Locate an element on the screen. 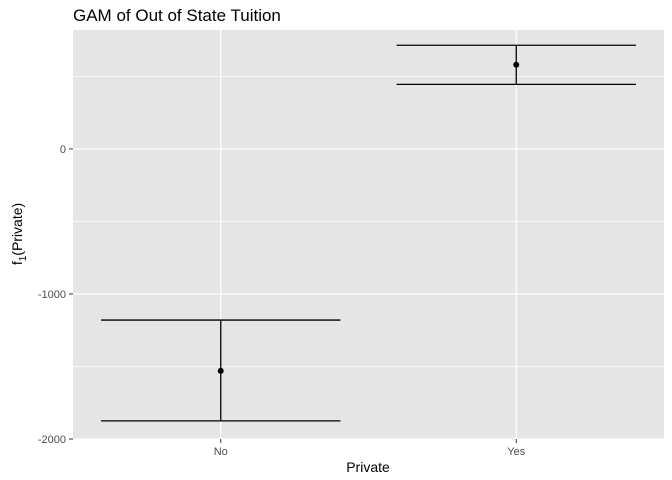 The width and height of the screenshot is (672, 480). y-tick-label: -1000 is located at coordinates (52, 295).